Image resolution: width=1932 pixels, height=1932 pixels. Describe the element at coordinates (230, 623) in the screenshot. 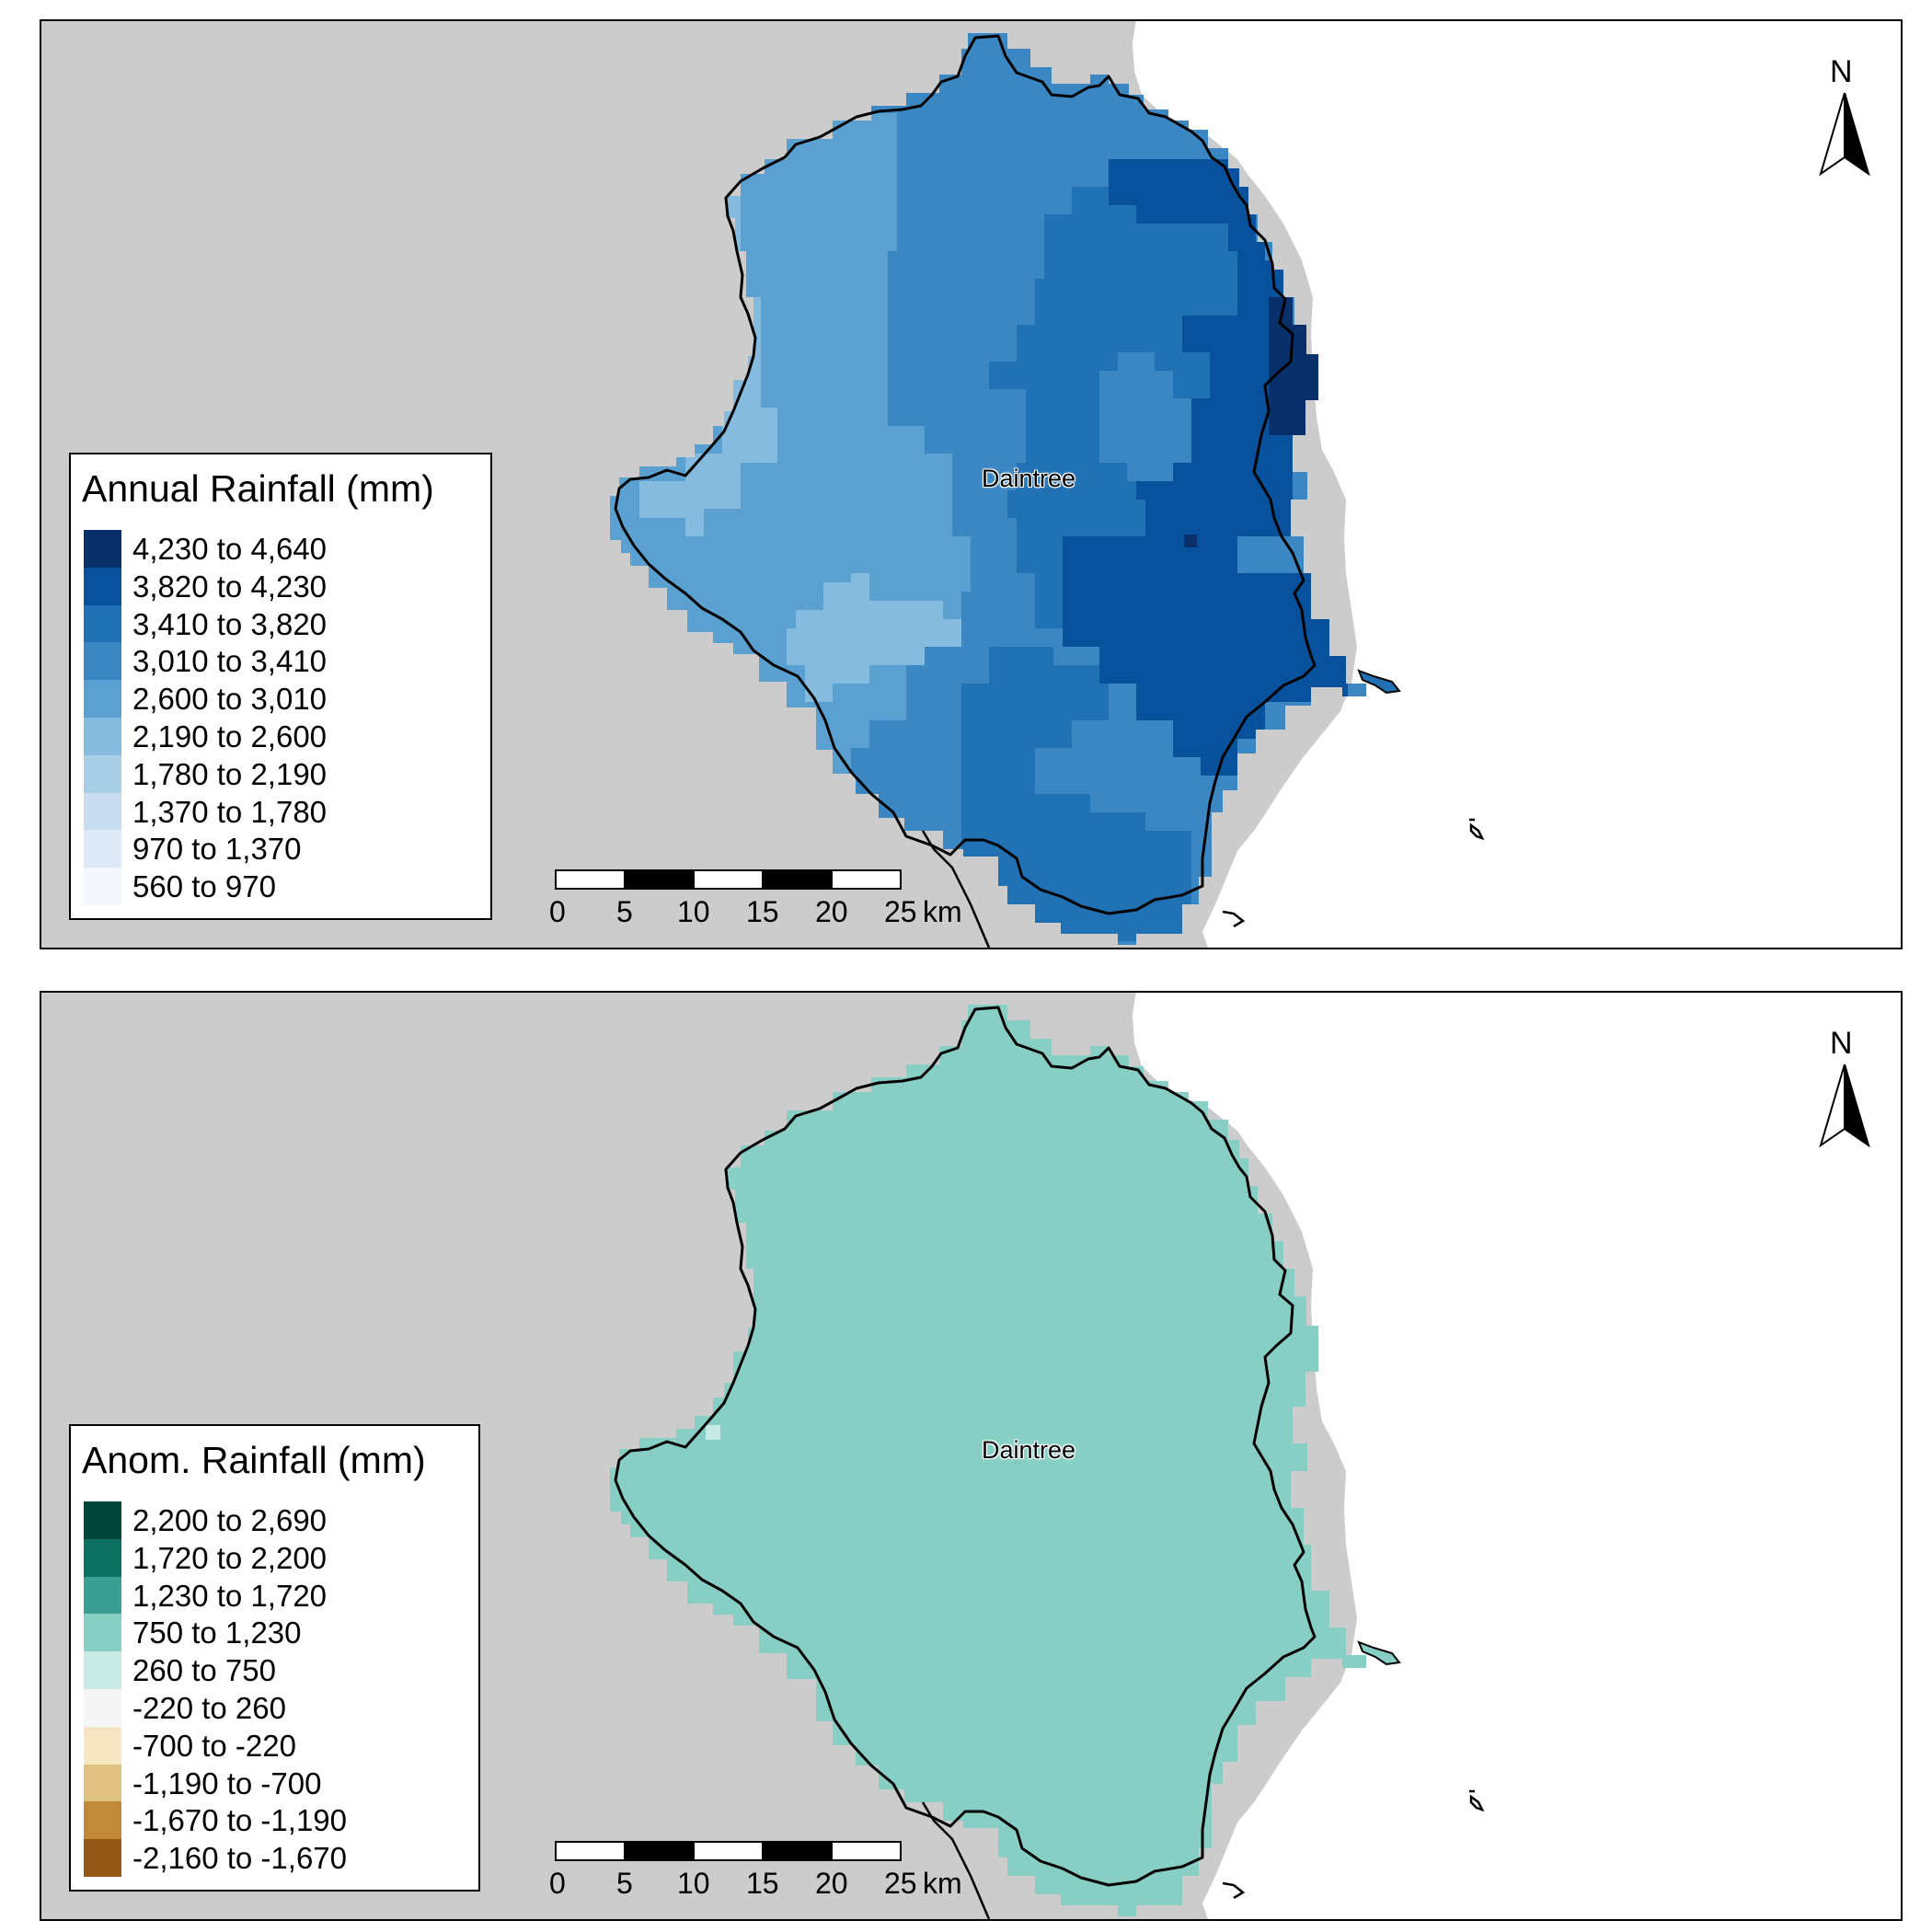

I see `legend-label: 3,410 to 3,820` at that location.